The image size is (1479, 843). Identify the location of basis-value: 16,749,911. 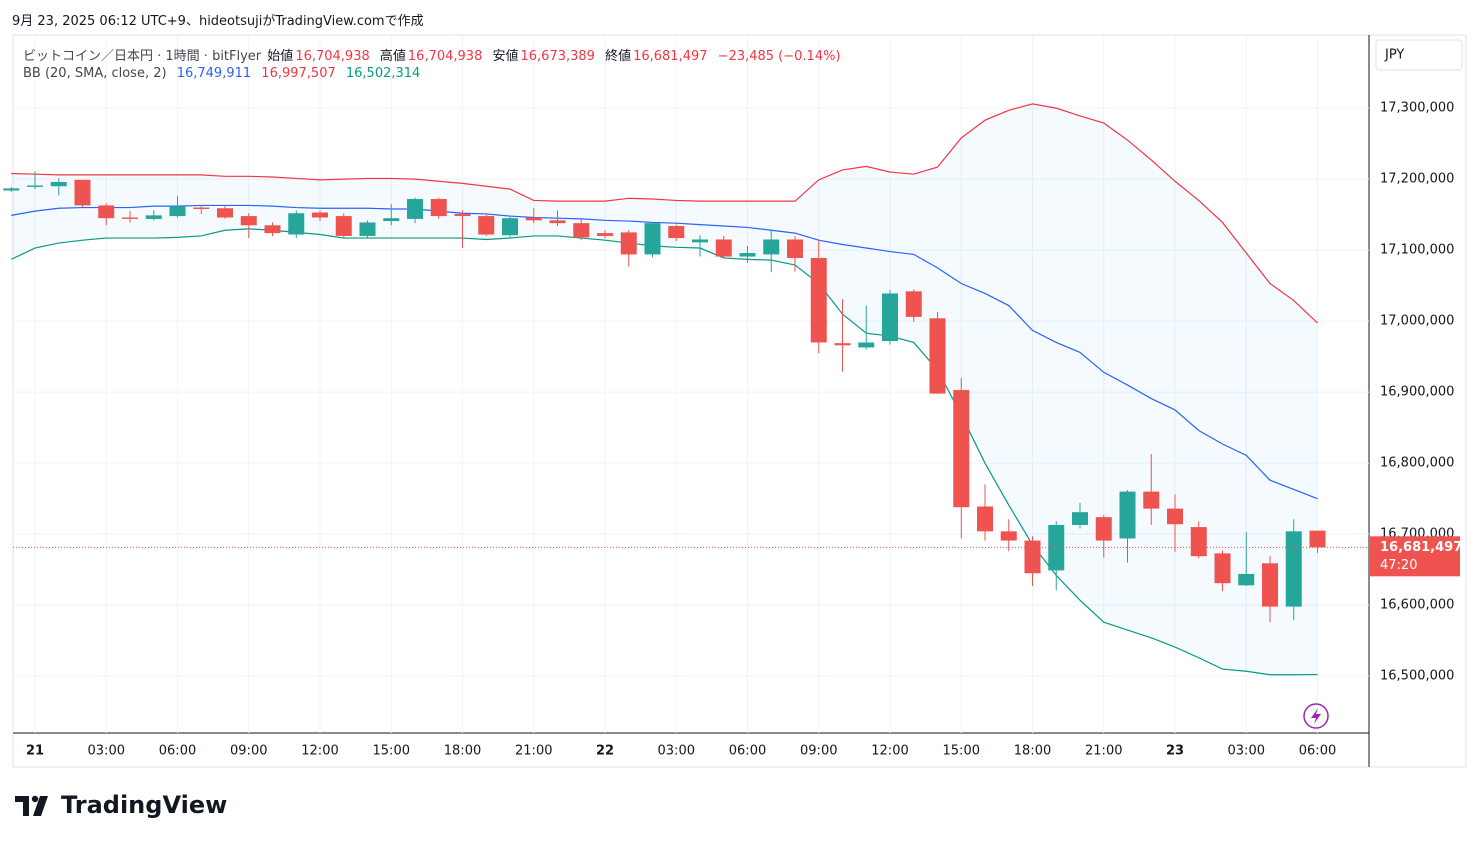
(214, 73).